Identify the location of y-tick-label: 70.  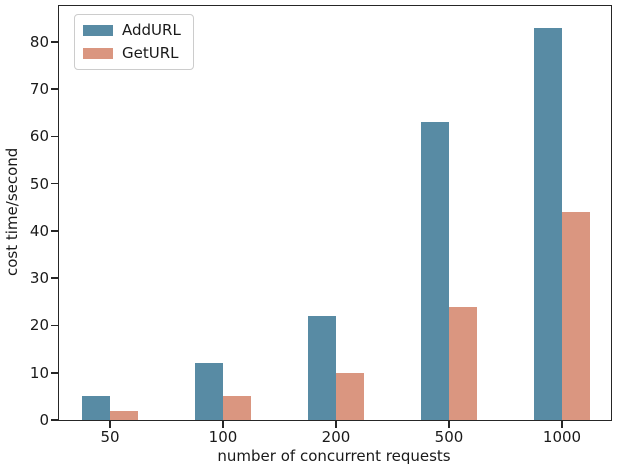
(39, 89).